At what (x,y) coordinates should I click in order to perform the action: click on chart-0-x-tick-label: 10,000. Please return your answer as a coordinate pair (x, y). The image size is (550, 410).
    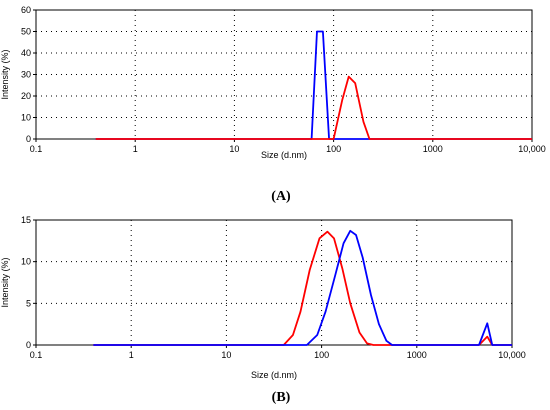
    Looking at the image, I should click on (532, 149).